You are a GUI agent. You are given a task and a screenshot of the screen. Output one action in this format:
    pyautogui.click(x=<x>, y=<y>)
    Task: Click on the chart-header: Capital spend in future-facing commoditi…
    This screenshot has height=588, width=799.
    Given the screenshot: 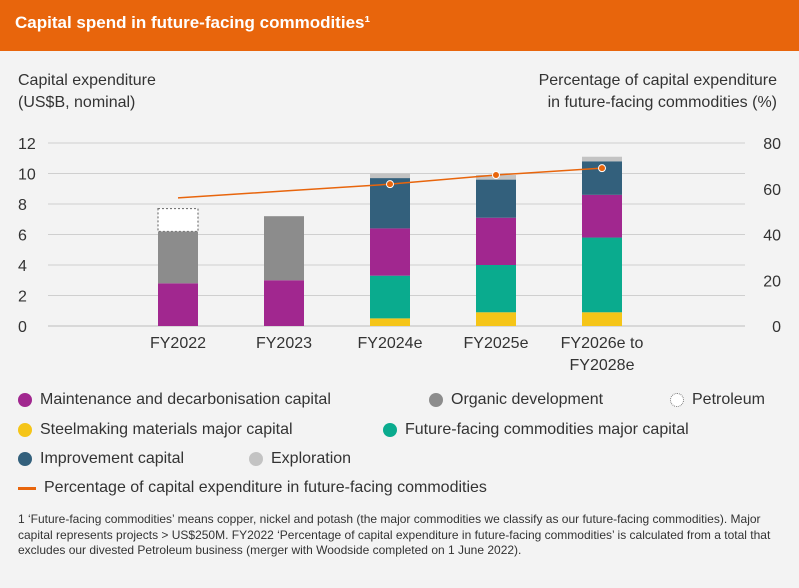 What is the action you would take?
    pyautogui.click(x=399, y=25)
    